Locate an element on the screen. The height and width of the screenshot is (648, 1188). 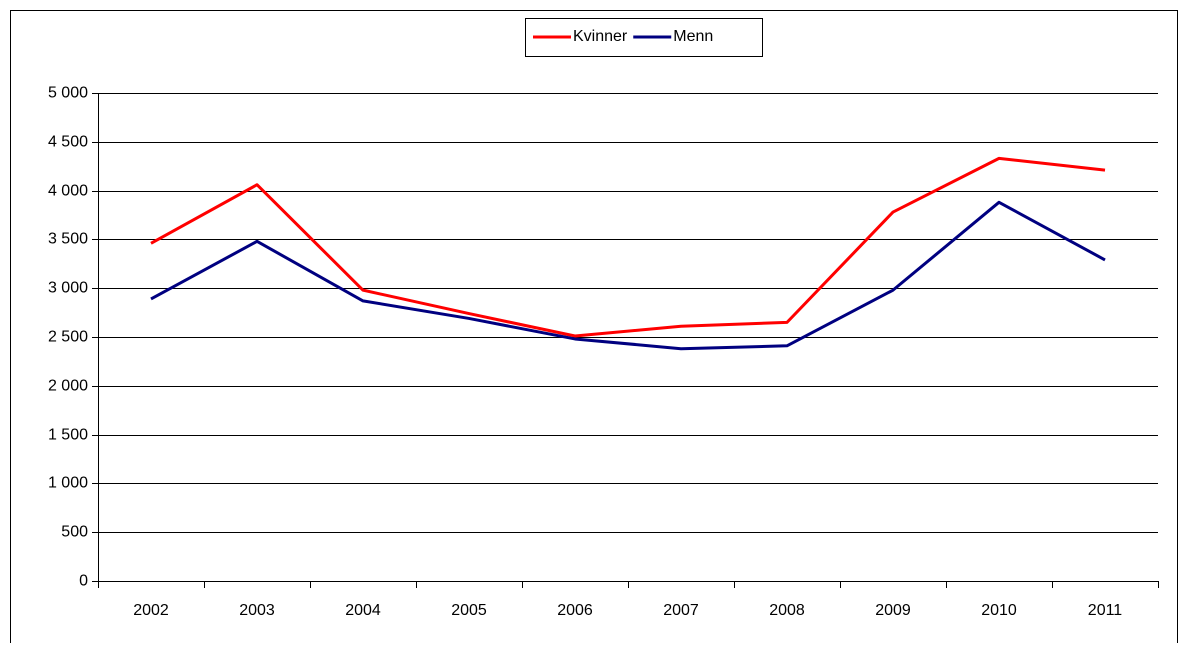
x-tick-label: 2005 is located at coordinates (469, 610).